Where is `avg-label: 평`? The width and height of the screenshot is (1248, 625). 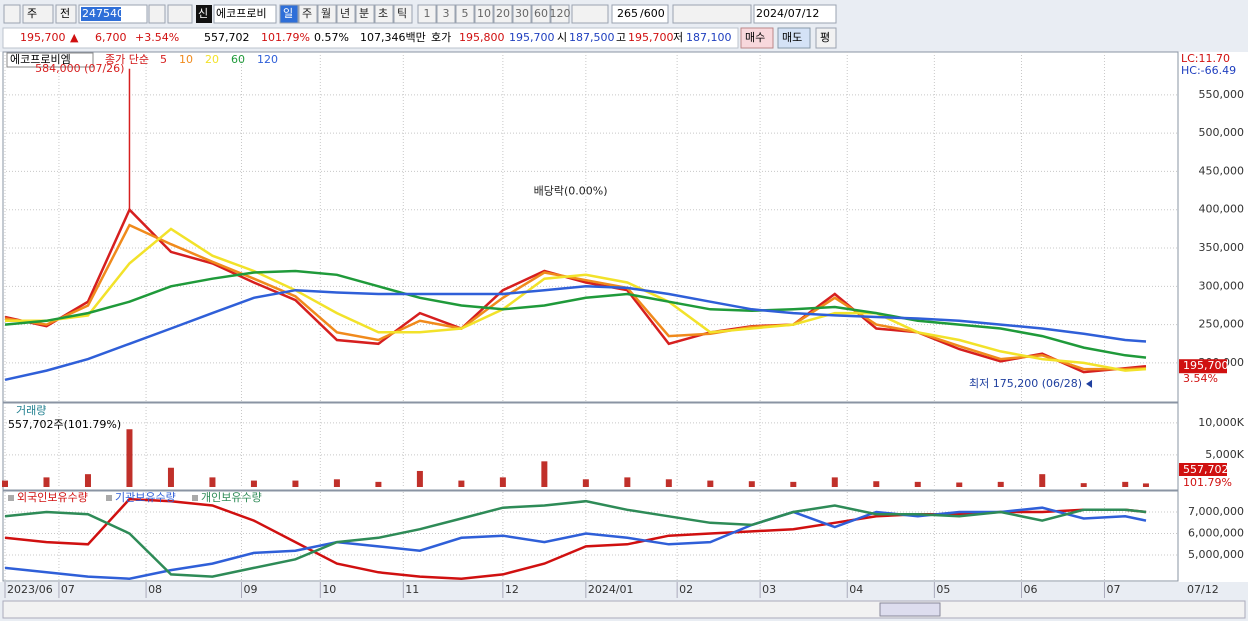
avg-label: 평 is located at coordinates (825, 37).